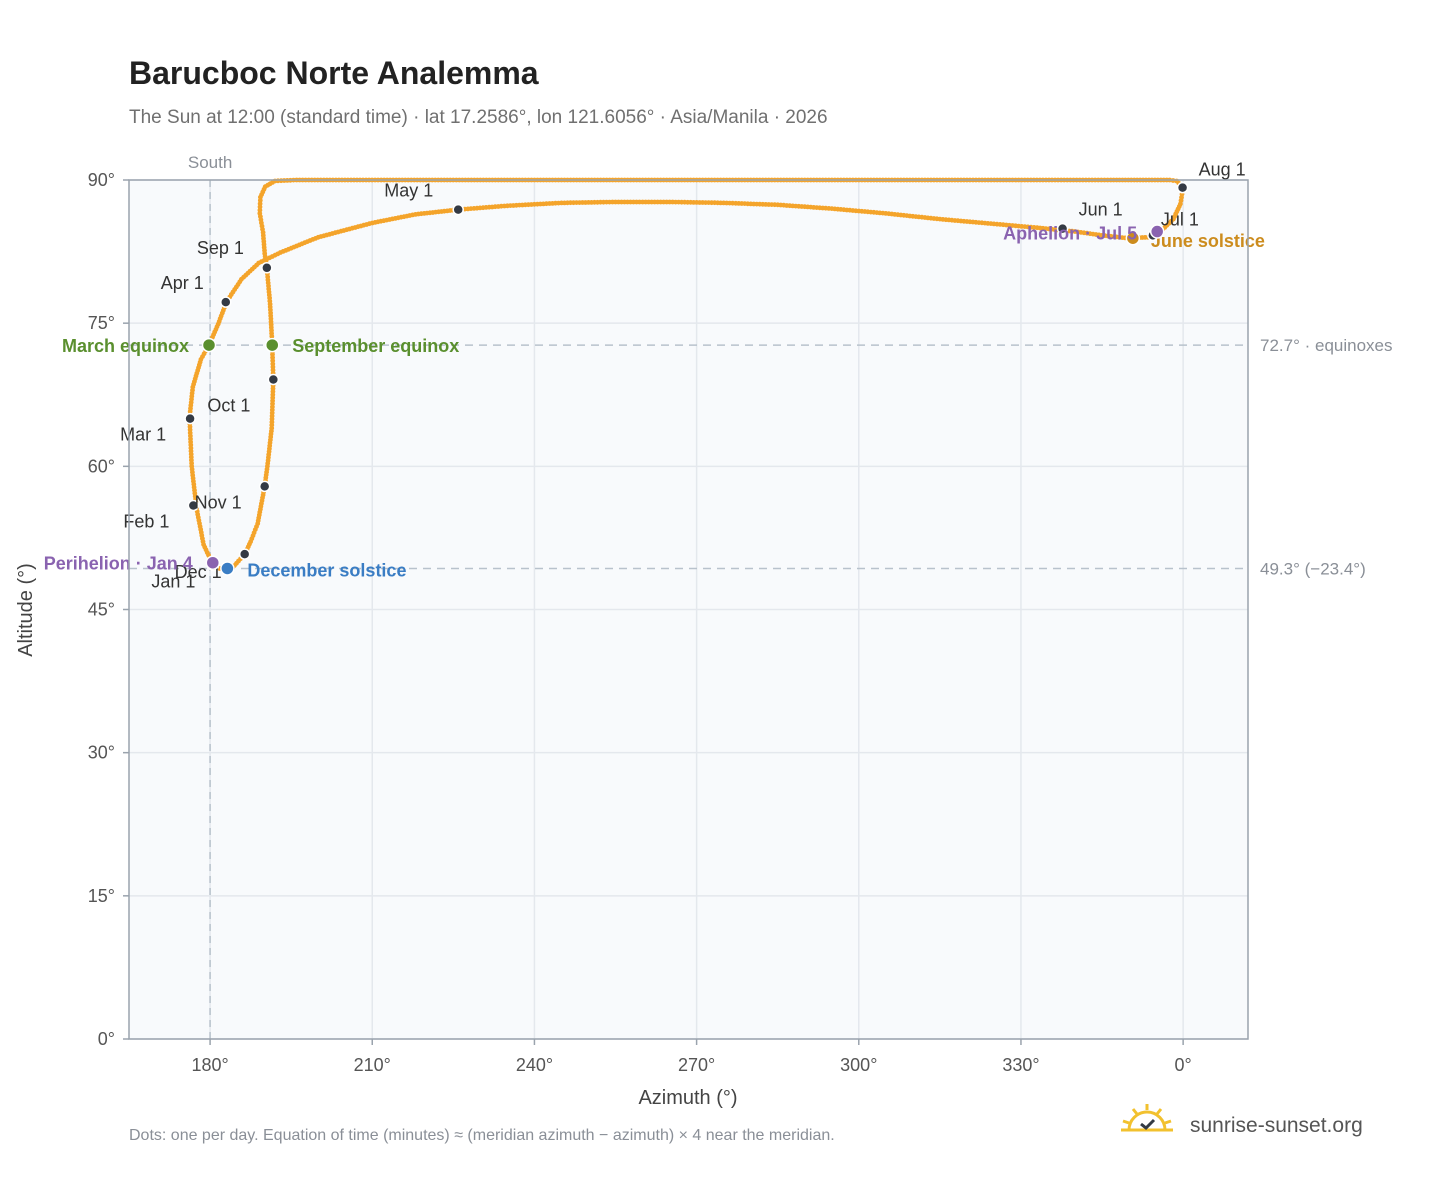 This screenshot has height=1188, width=1448. I want to click on y-tick-label: 60°, so click(101, 466).